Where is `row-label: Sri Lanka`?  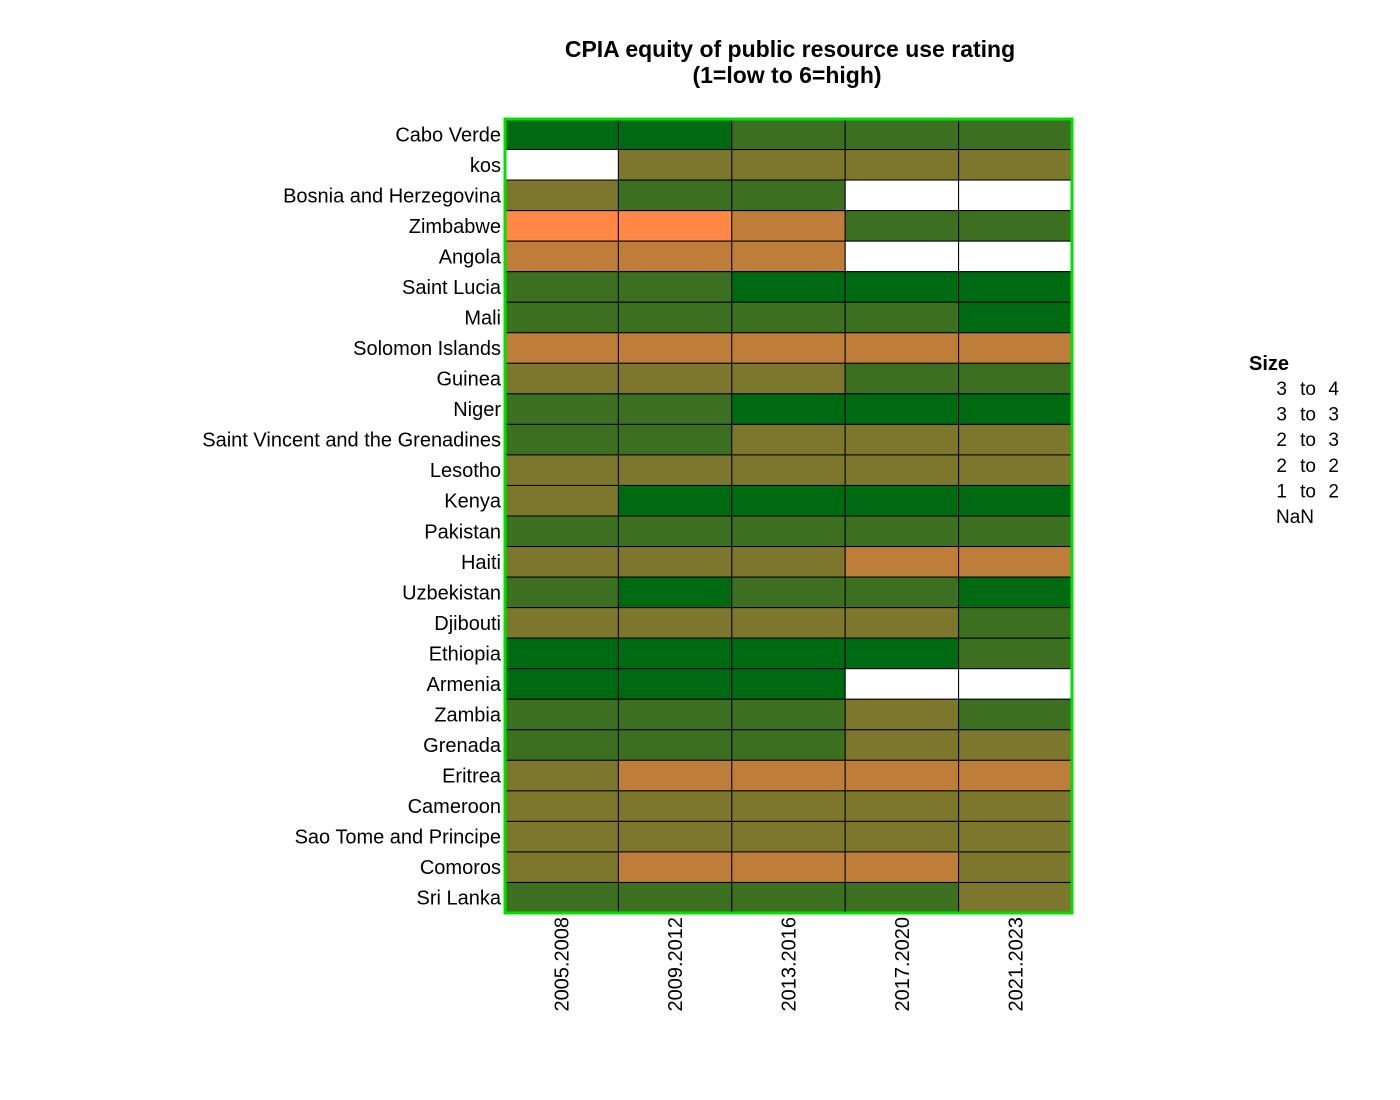
row-label: Sri Lanka is located at coordinates (459, 899).